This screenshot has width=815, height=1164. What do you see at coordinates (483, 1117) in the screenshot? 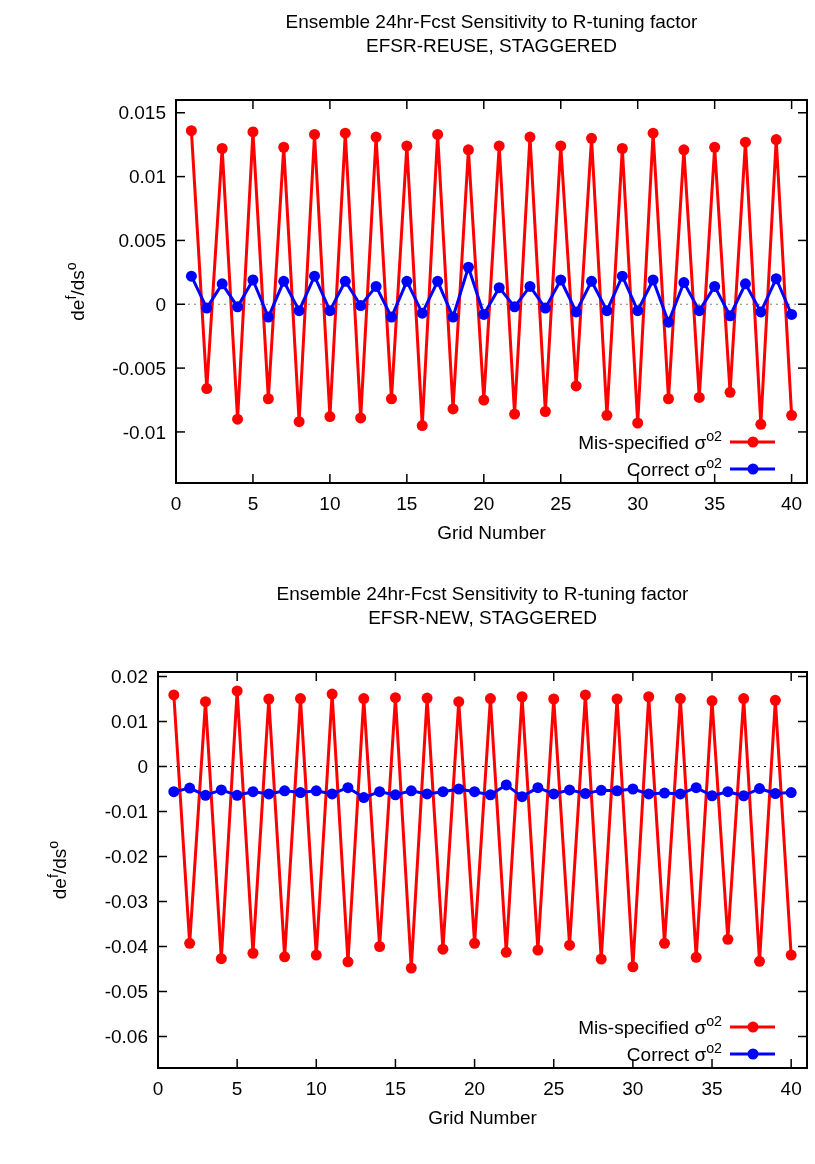
I see `x-axis-title: Grid Number` at bounding box center [483, 1117].